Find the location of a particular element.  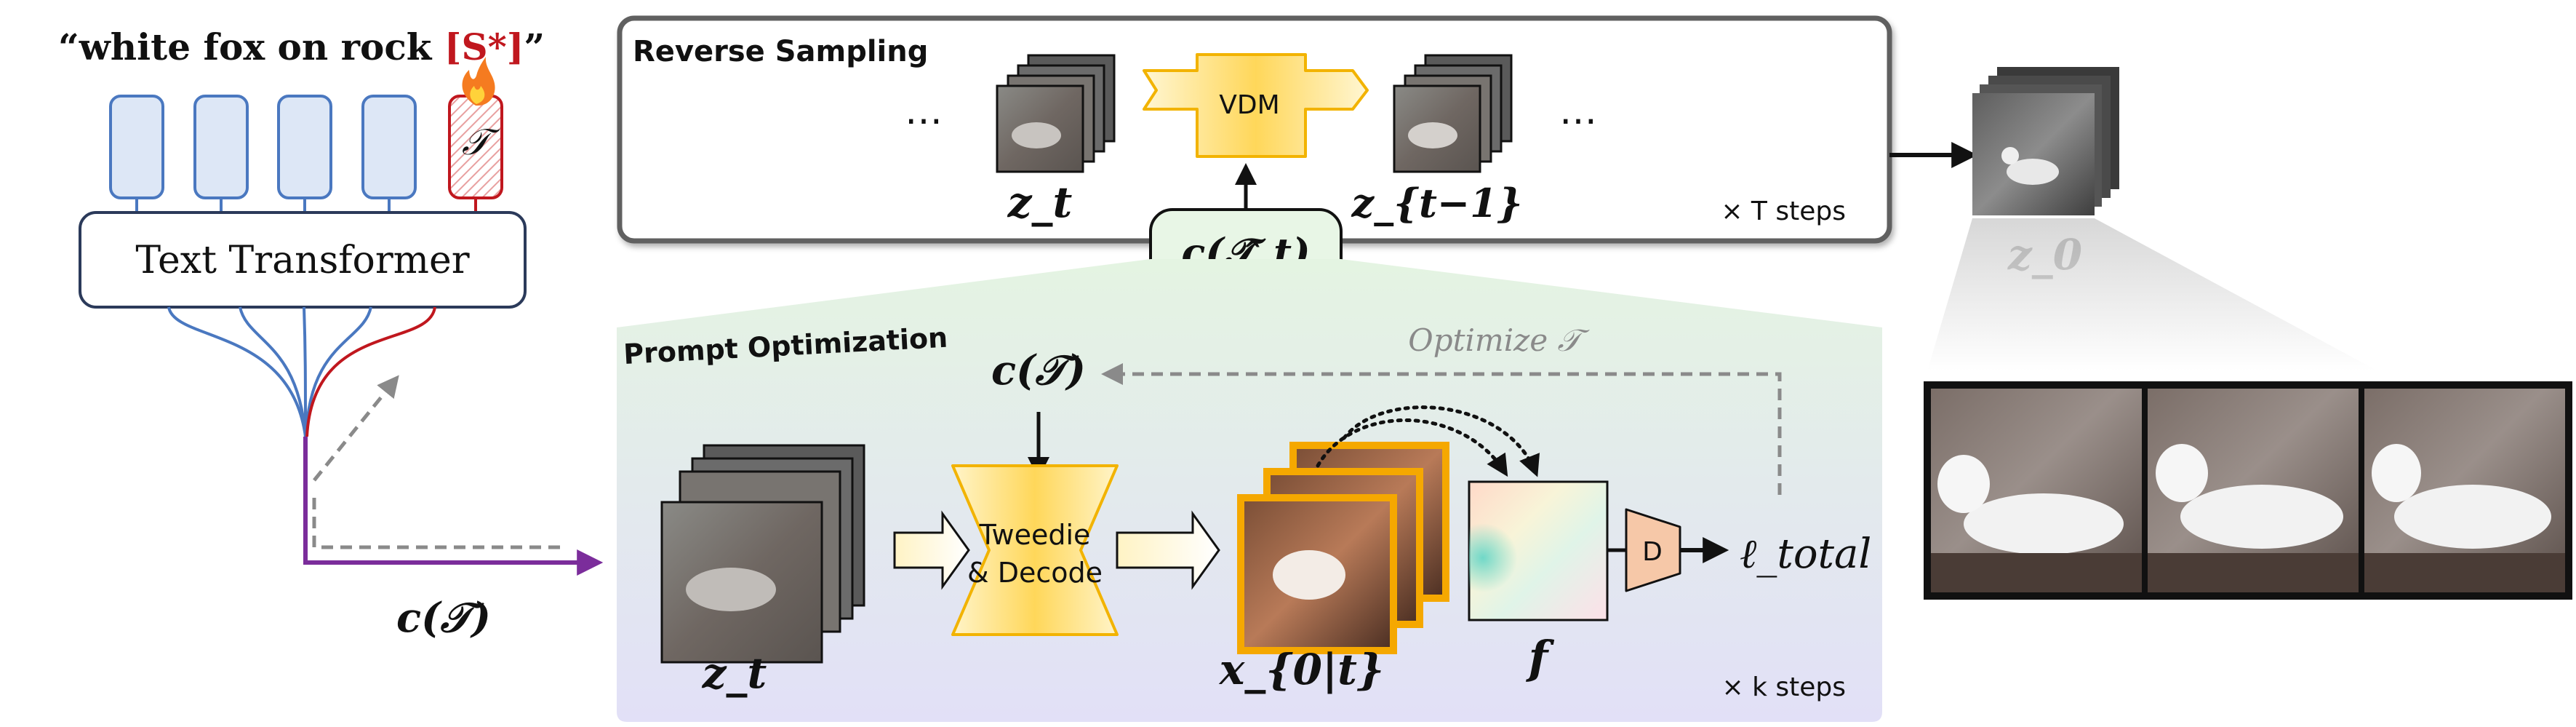

text-transformer-label: Text Transformer is located at coordinates (302, 260).